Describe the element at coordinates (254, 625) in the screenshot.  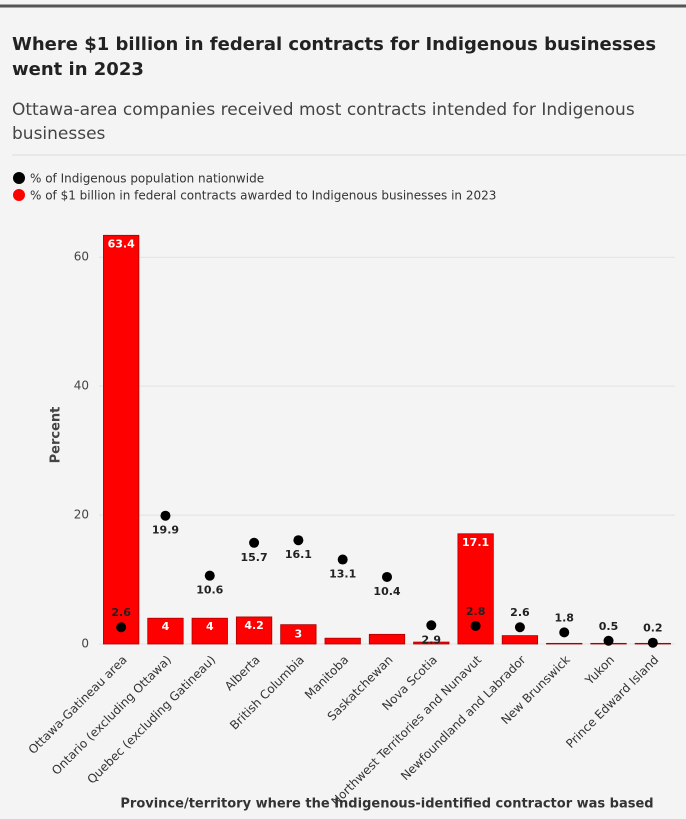
I see `bar-value-label: 4.2` at that location.